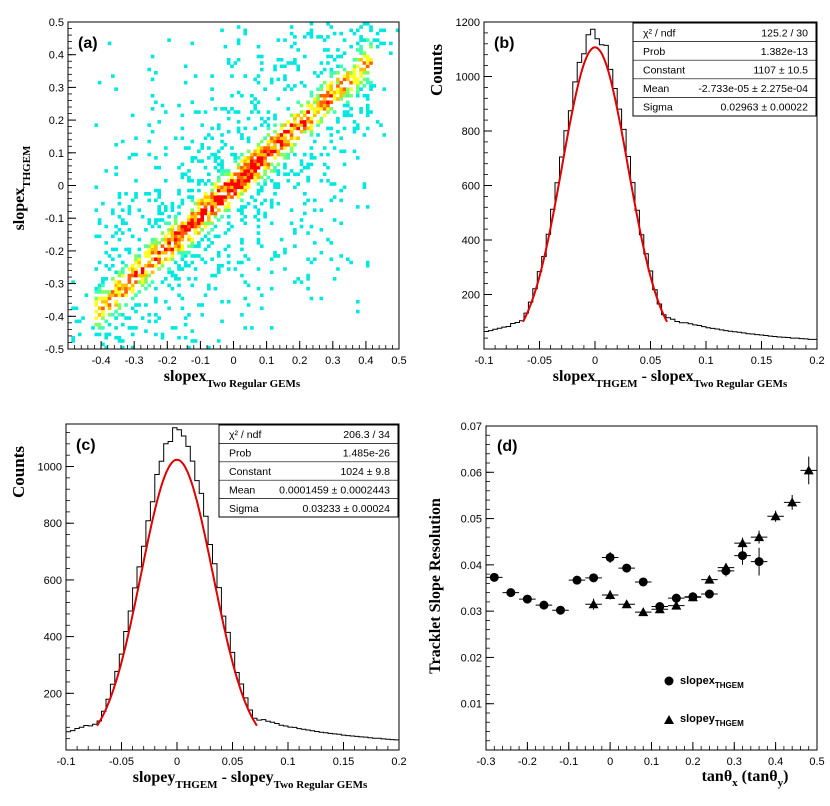 This screenshot has height=806, width=830. I want to click on stats-row-value: 0.03233 ± 0.00024, so click(346, 509).